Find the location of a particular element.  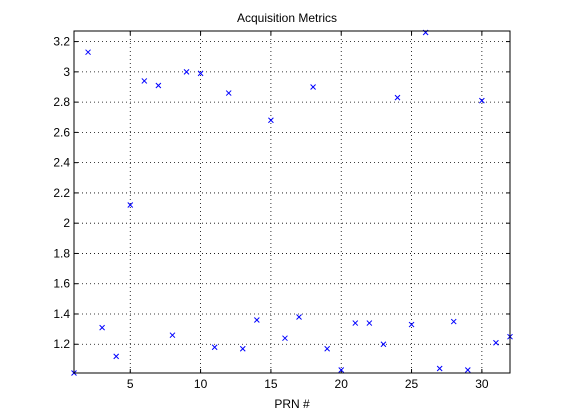

x-tick-label: 30 is located at coordinates (482, 384).